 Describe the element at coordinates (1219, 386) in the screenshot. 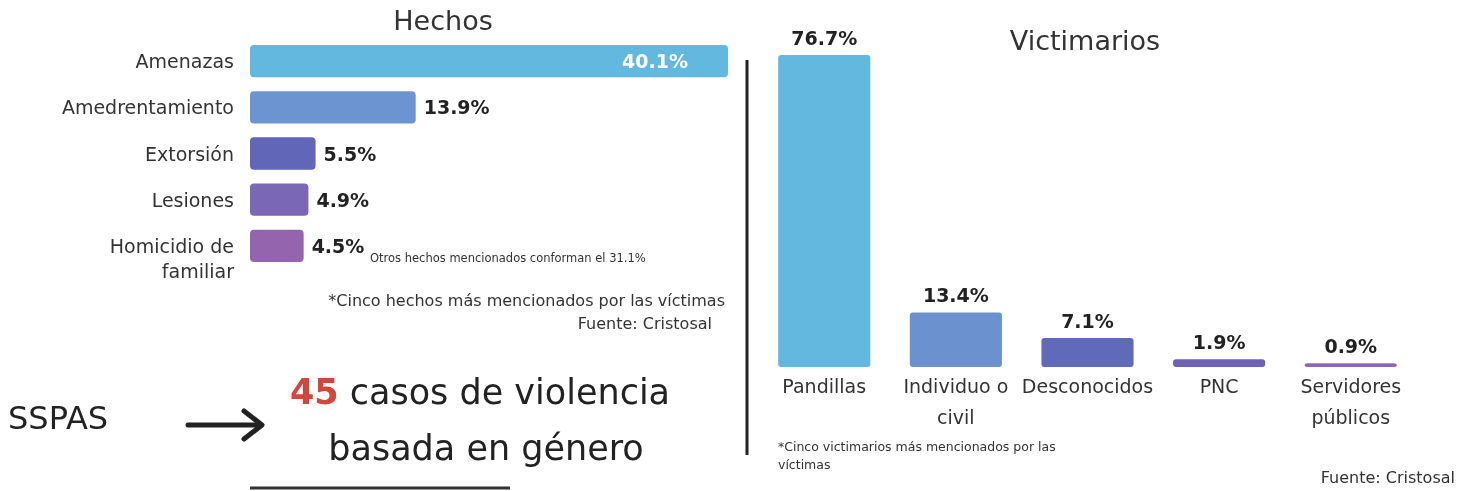

I see `x-tick-label: PNC` at that location.